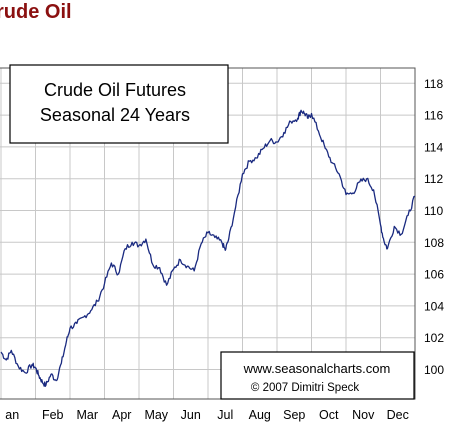 The height and width of the screenshot is (431, 450). I want to click on y-tick-label: 114, so click(433, 147).